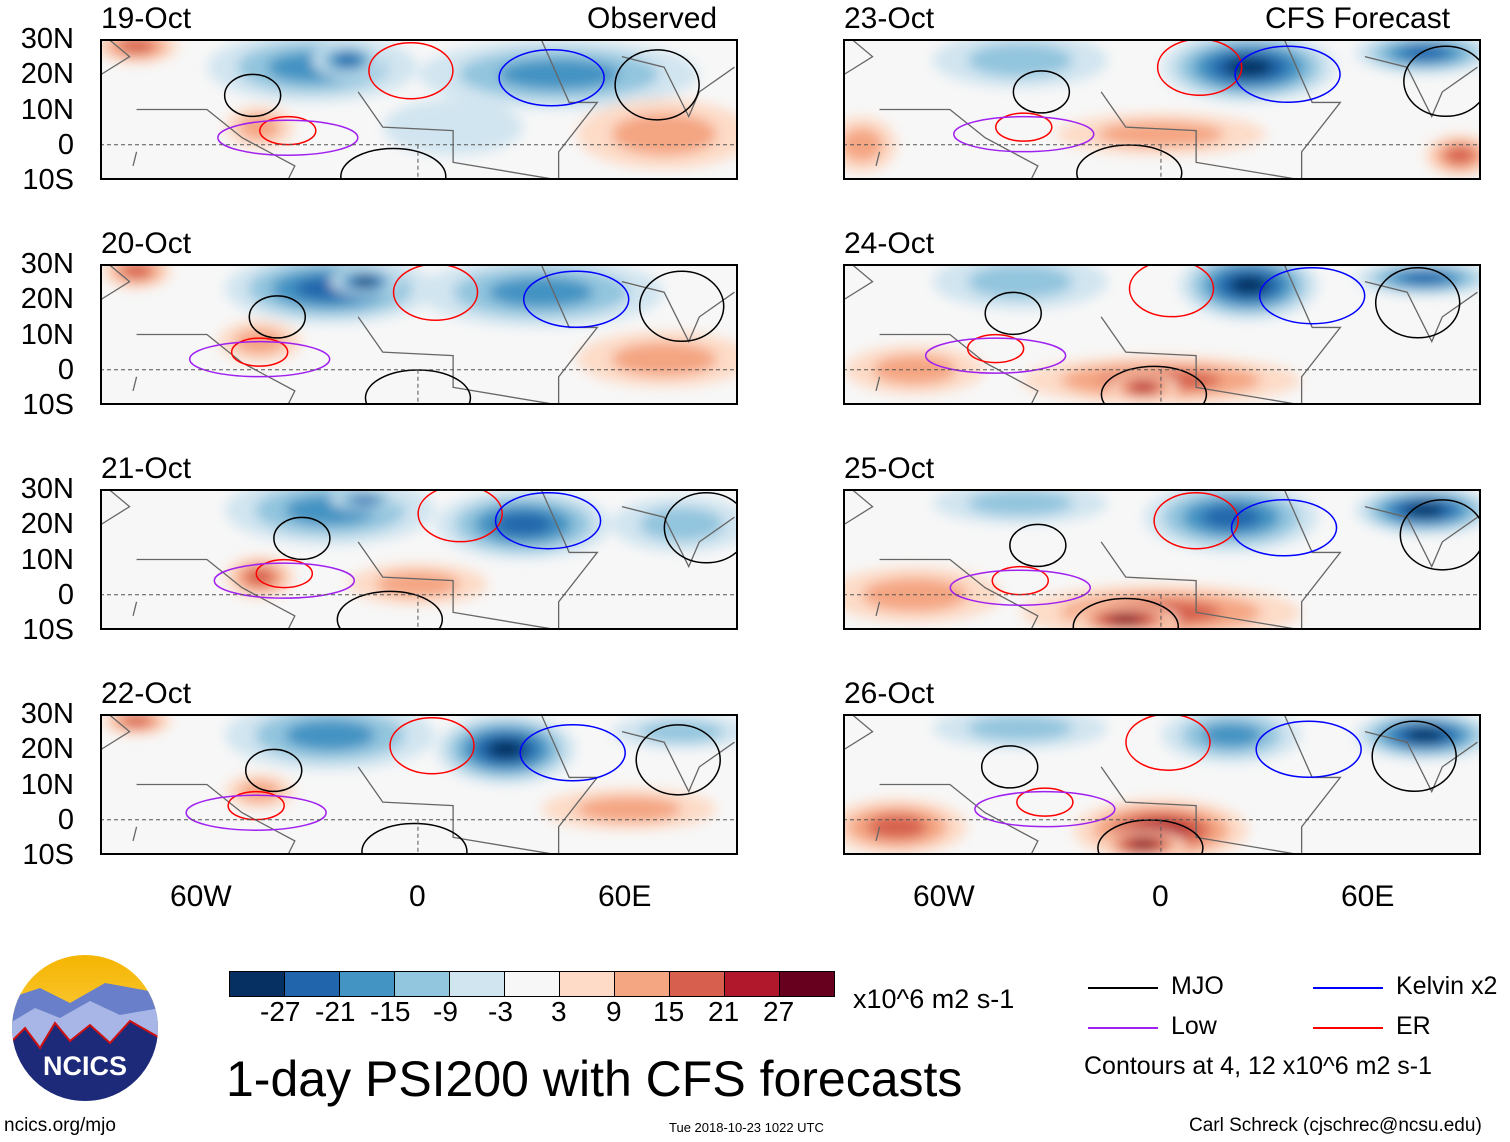  Describe the element at coordinates (1368, 896) in the screenshot. I see `lon-tick-right-60e: 60E` at that location.